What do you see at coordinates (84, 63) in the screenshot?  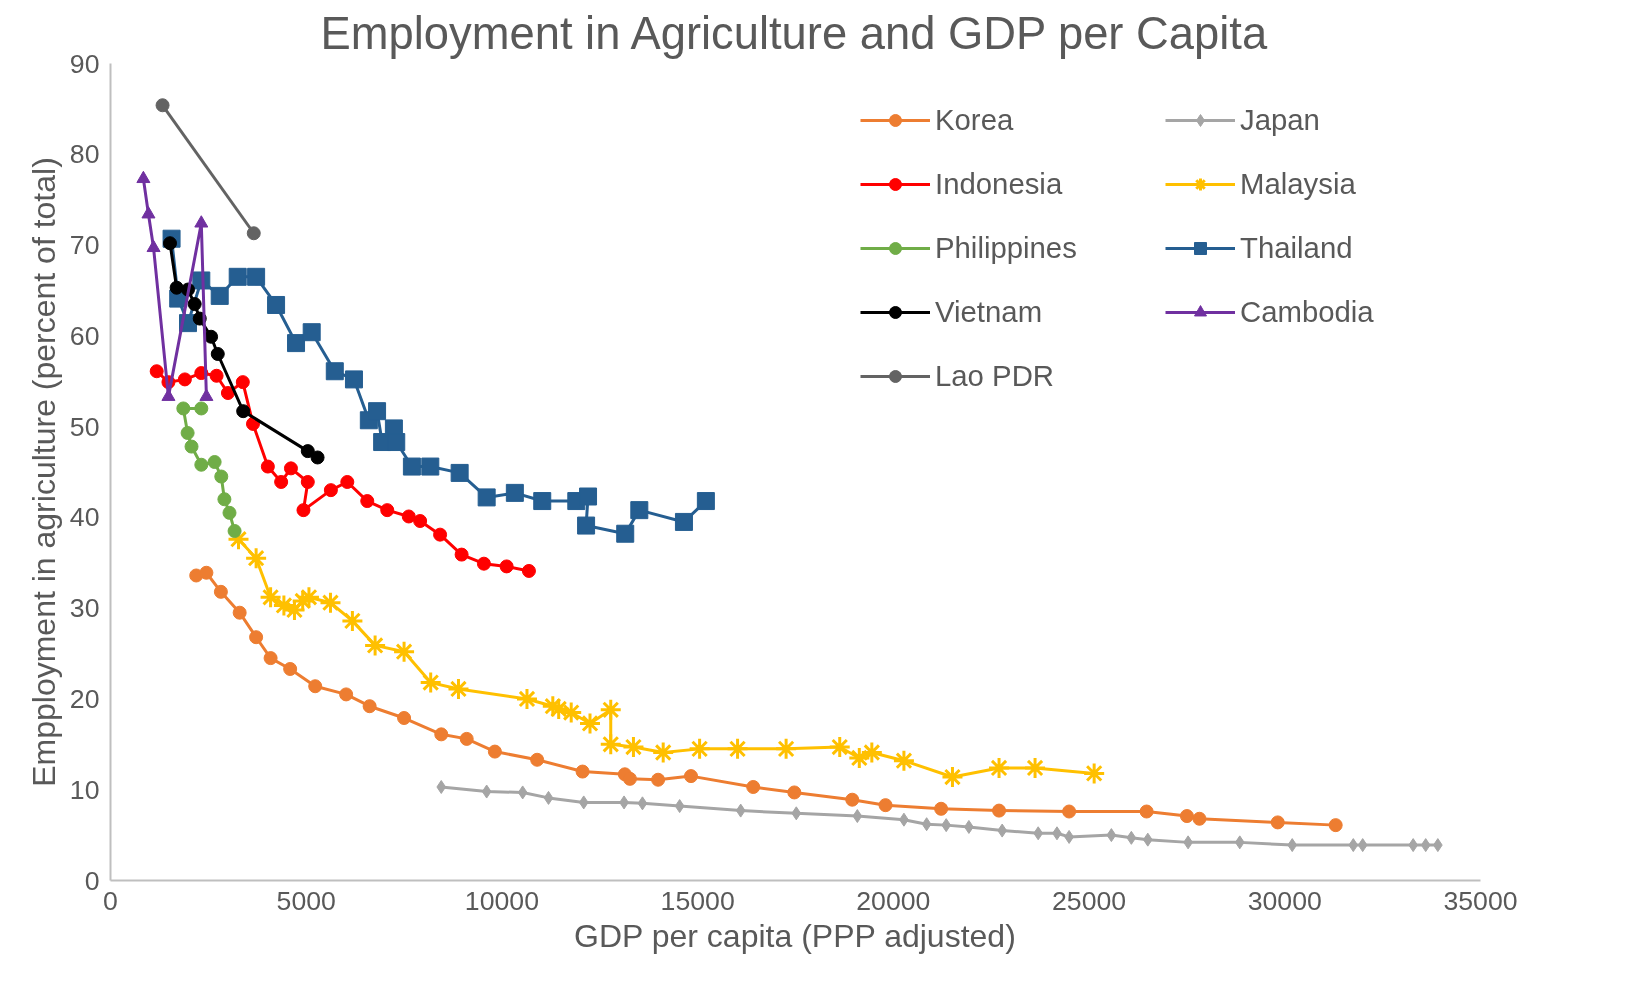 I see `y-tick-label: 90` at bounding box center [84, 63].